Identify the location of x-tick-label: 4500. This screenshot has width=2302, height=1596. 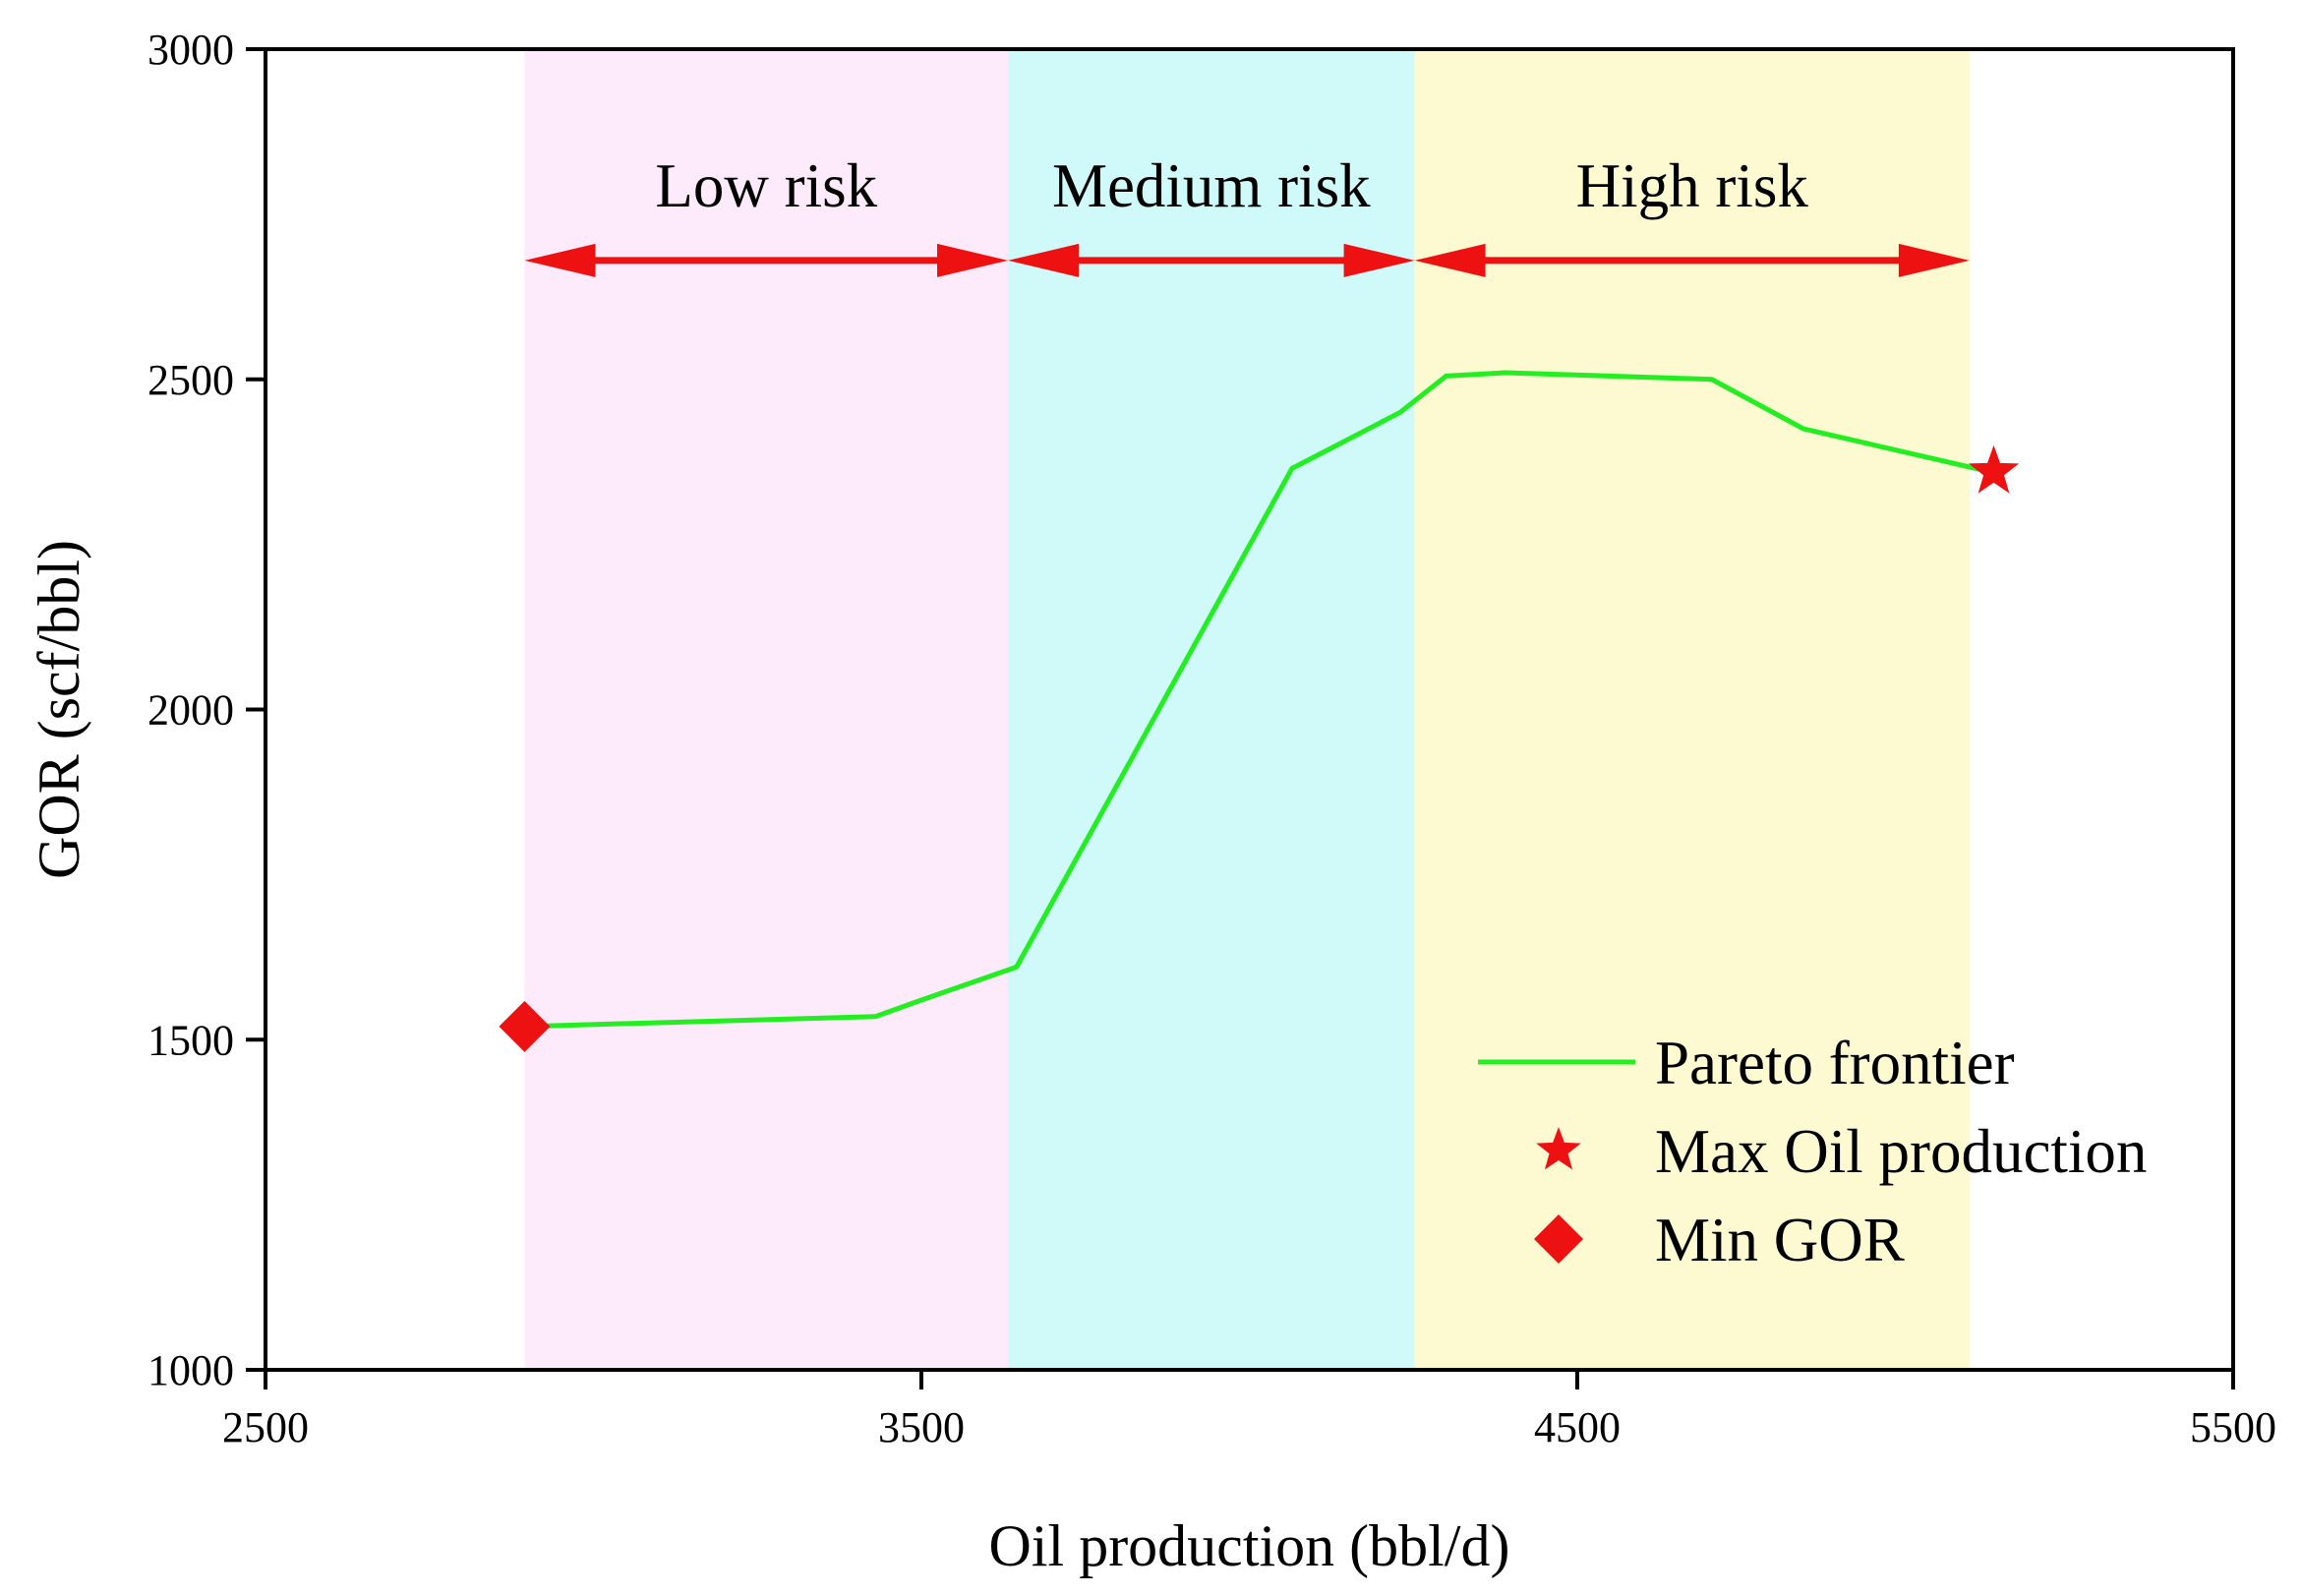
(1578, 1427).